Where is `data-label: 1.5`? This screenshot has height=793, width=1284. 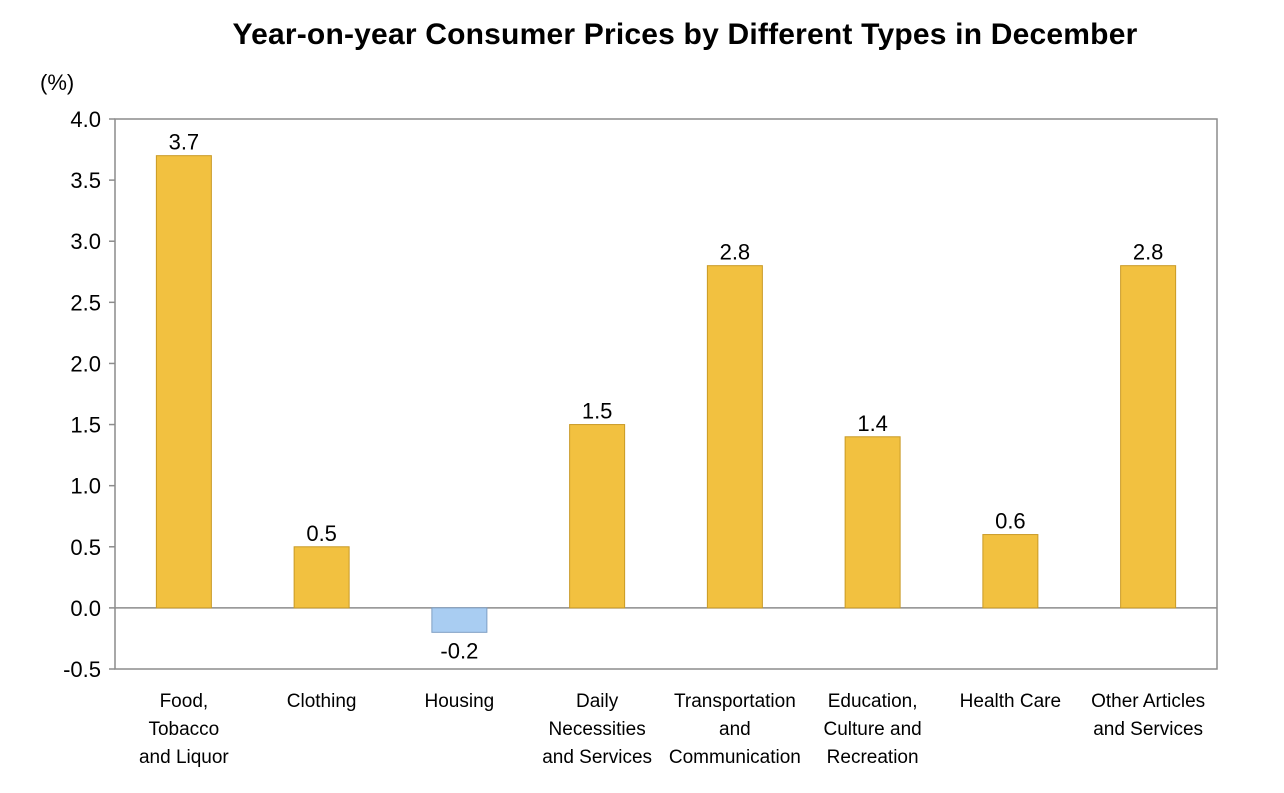 data-label: 1.5 is located at coordinates (597, 411).